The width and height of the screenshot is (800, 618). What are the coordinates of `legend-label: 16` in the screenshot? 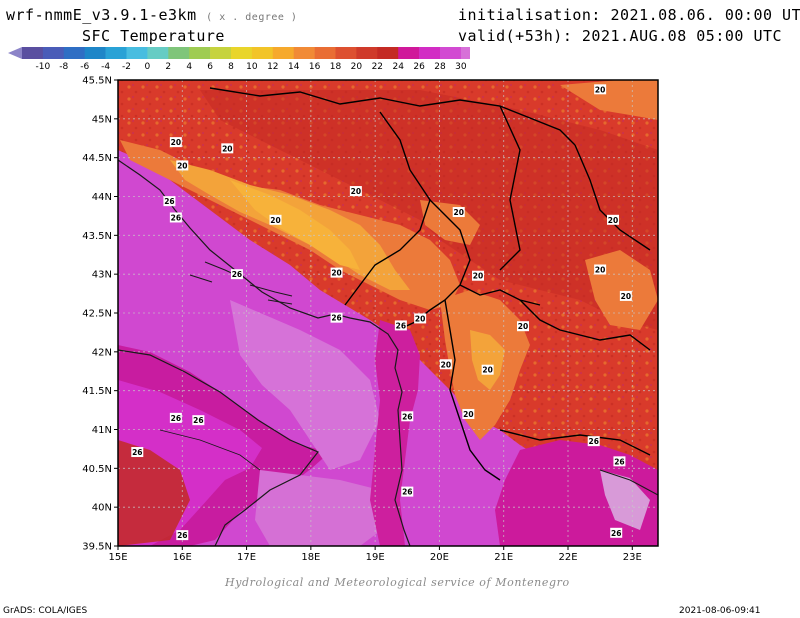 It's located at (315, 67).